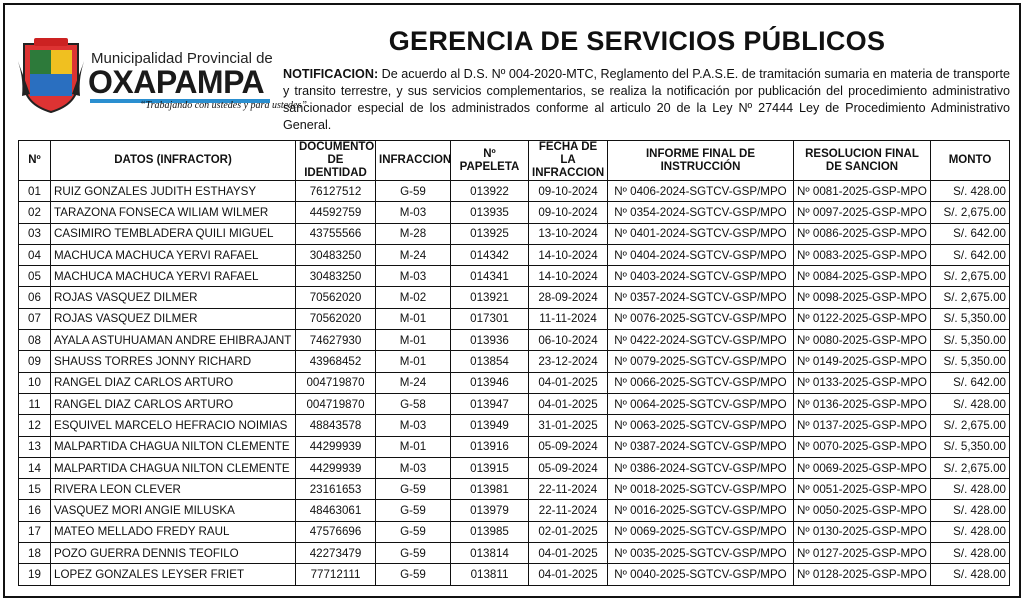  Describe the element at coordinates (700, 468) in the screenshot. I see `table-cell: Nº 0386-2024-SGTCV-GSP/MPO` at that location.